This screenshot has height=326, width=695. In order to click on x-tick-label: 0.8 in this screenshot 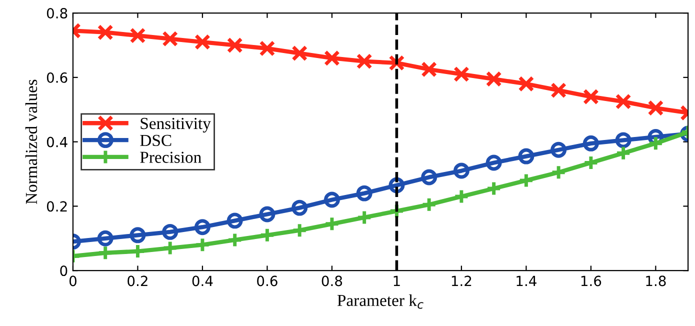, I will do `click(332, 281)`.